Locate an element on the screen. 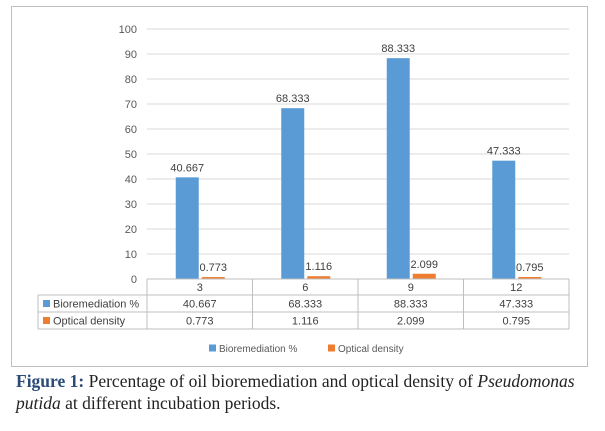 The image size is (605, 431). y-tick-label: 70 is located at coordinates (131, 105).